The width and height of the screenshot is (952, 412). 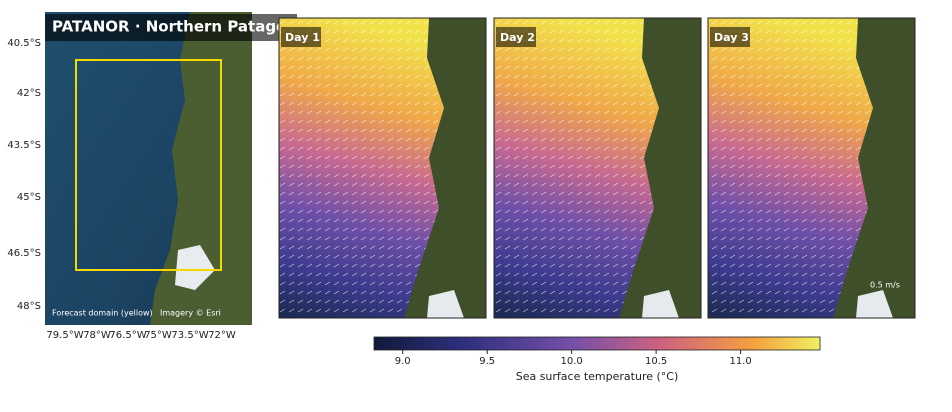 What do you see at coordinates (174, 27) in the screenshot?
I see `overview-title: PATANOR · Northern Patagon` at bounding box center [174, 27].